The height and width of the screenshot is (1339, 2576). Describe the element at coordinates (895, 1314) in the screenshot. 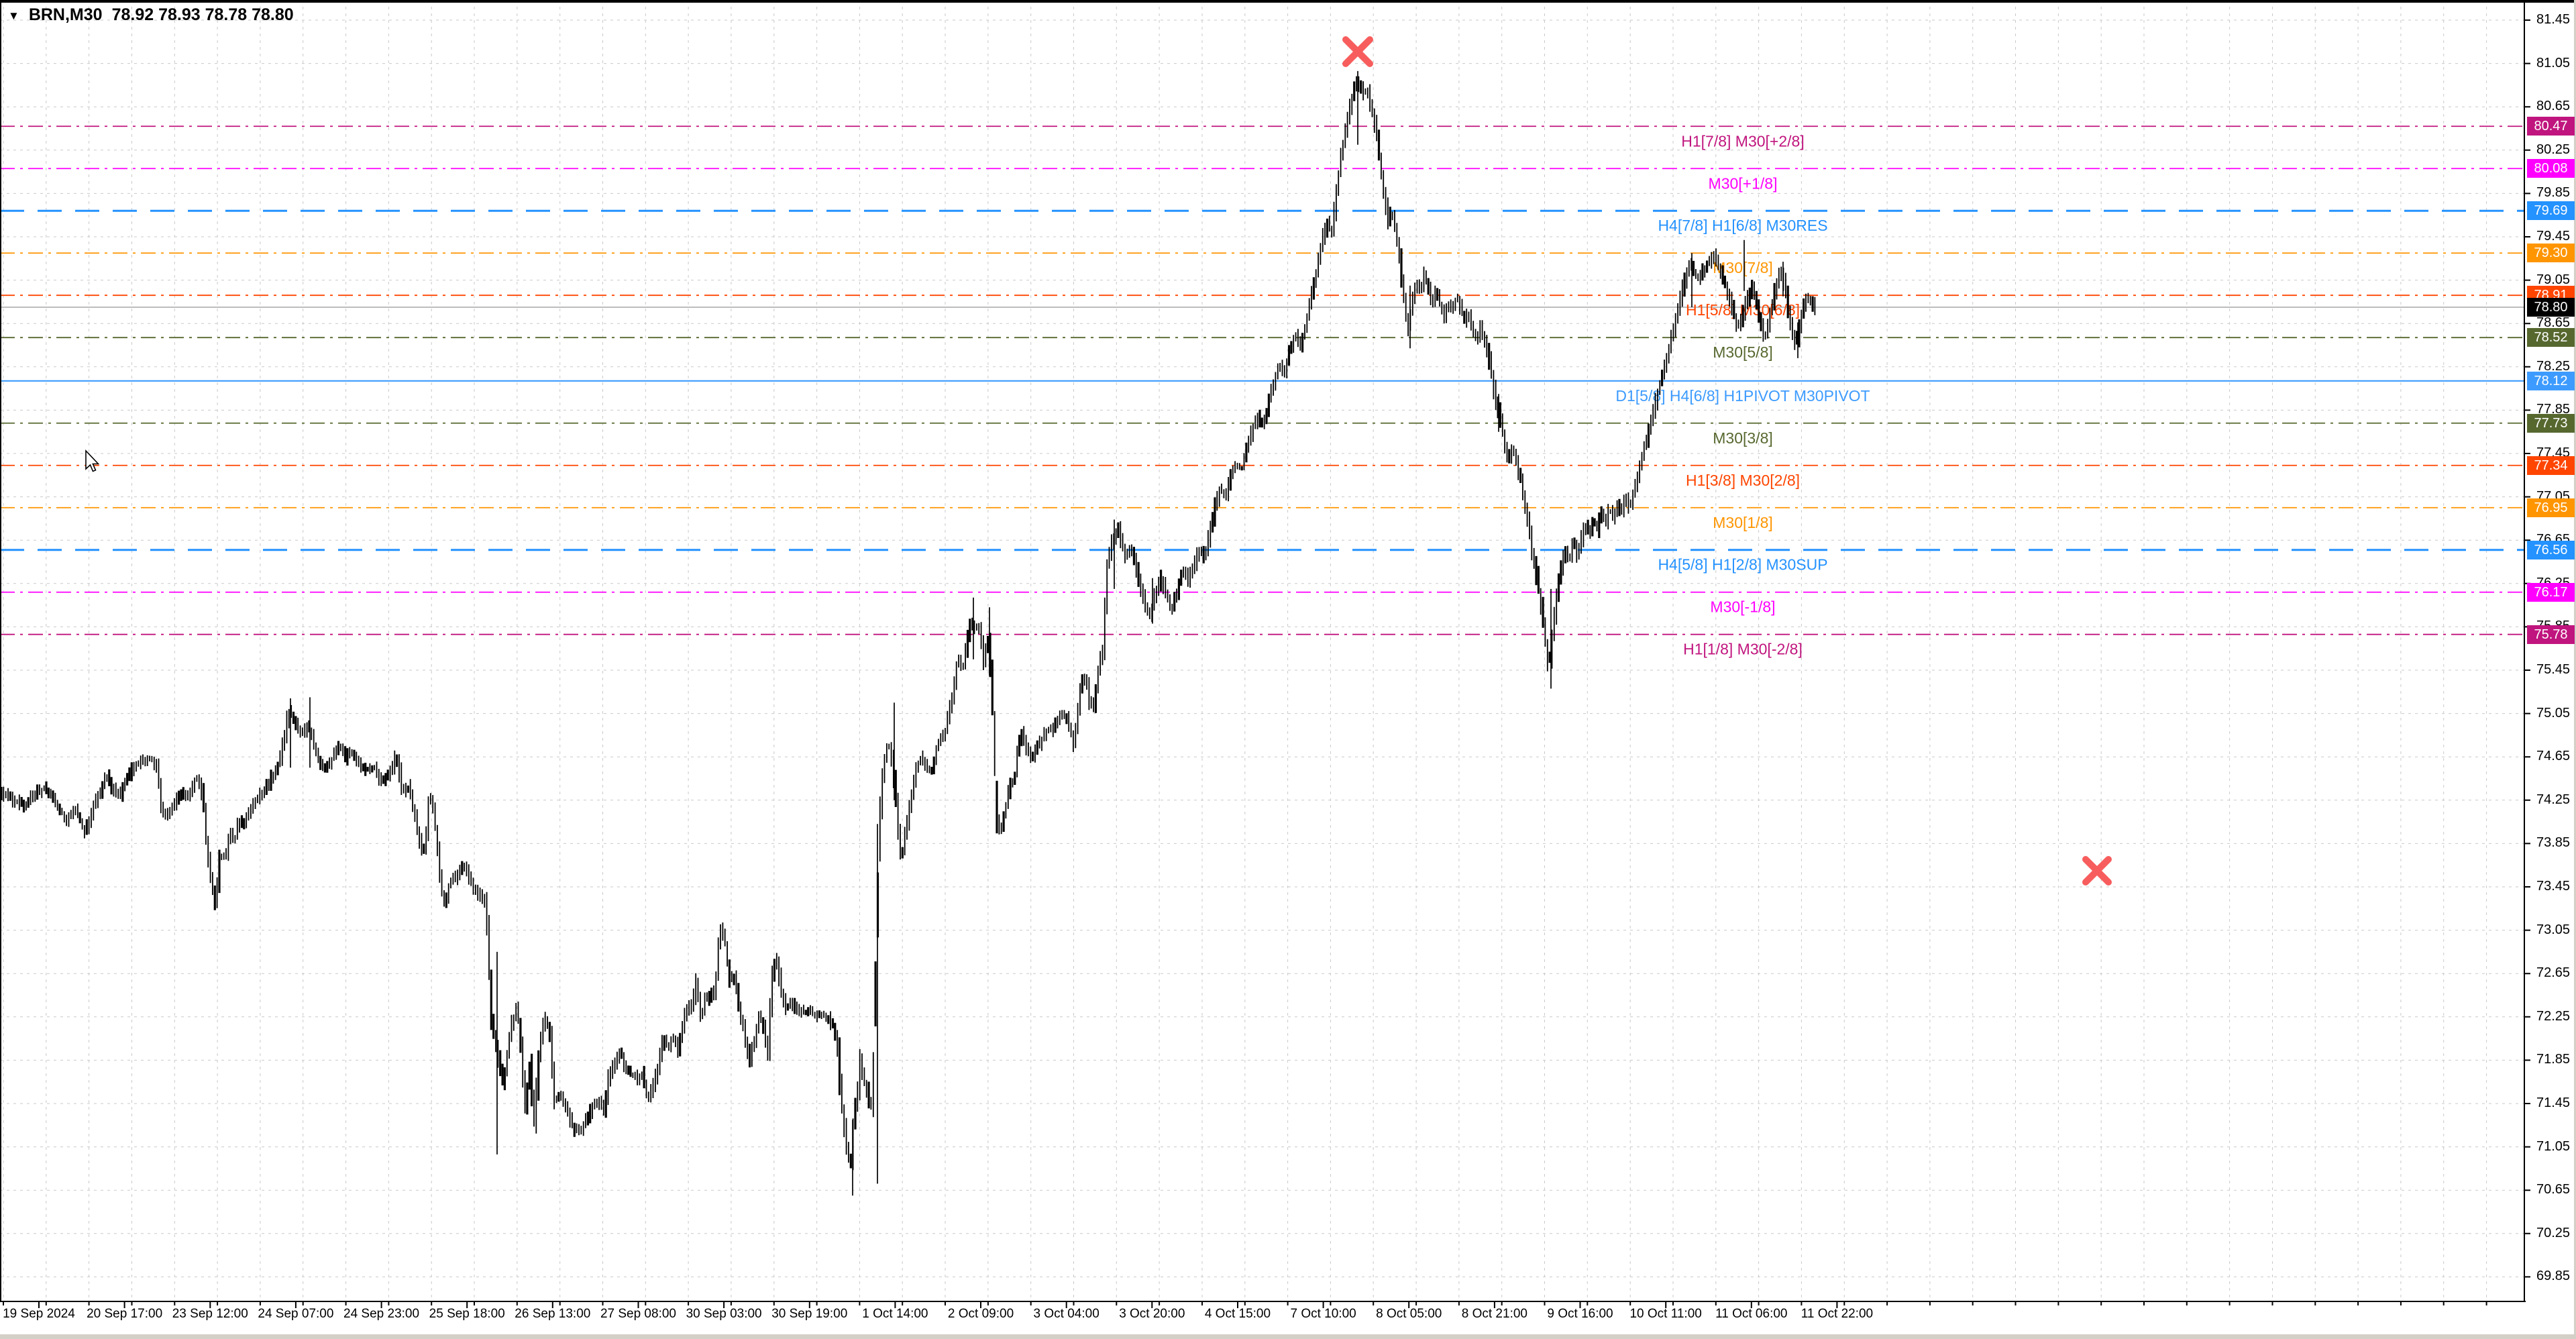

I see `time-tick-label: 1 Oct 14:00` at that location.